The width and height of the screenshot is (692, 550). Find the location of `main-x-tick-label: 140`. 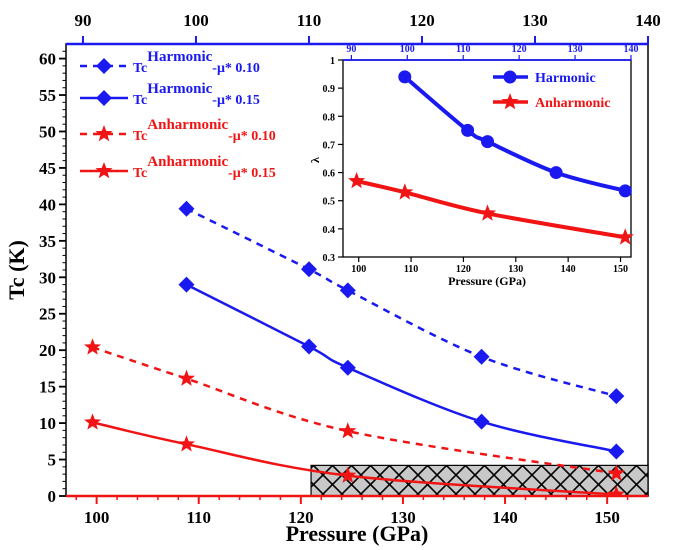

main-x-tick-label: 140 is located at coordinates (505, 517).